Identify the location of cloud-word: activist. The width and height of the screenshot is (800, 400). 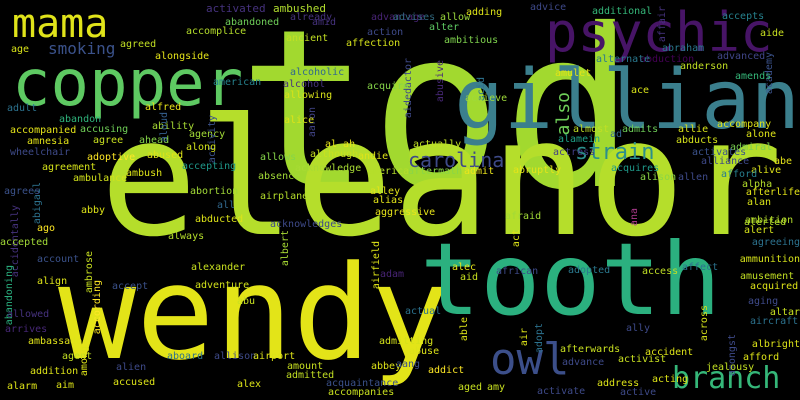
(642, 359).